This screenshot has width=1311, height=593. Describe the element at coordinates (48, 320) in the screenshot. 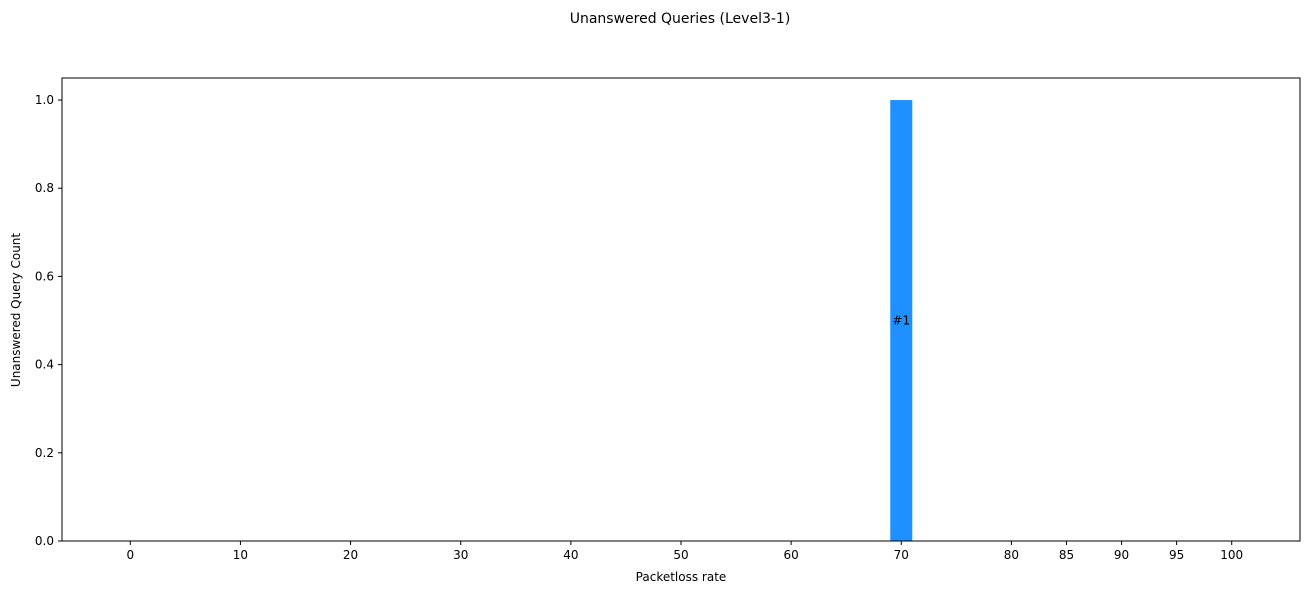

I see `y-axis-ticks: 0.0 0.2 0.4 0.6 0.8 1.0` at that location.